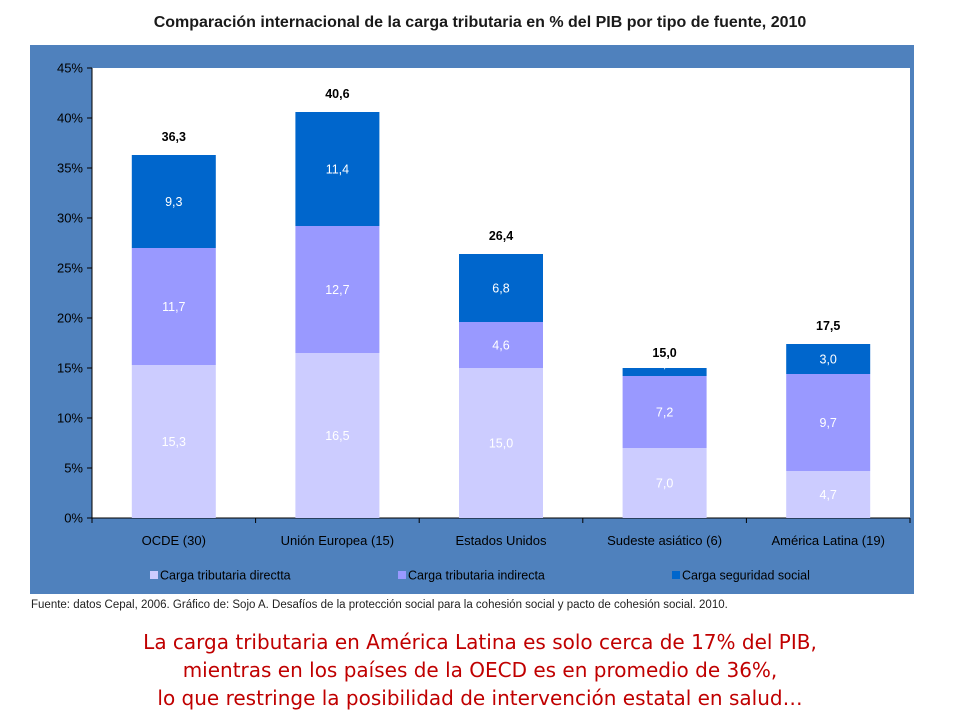 This screenshot has height=720, width=960. I want to click on data-label: 11,7, so click(173, 307).